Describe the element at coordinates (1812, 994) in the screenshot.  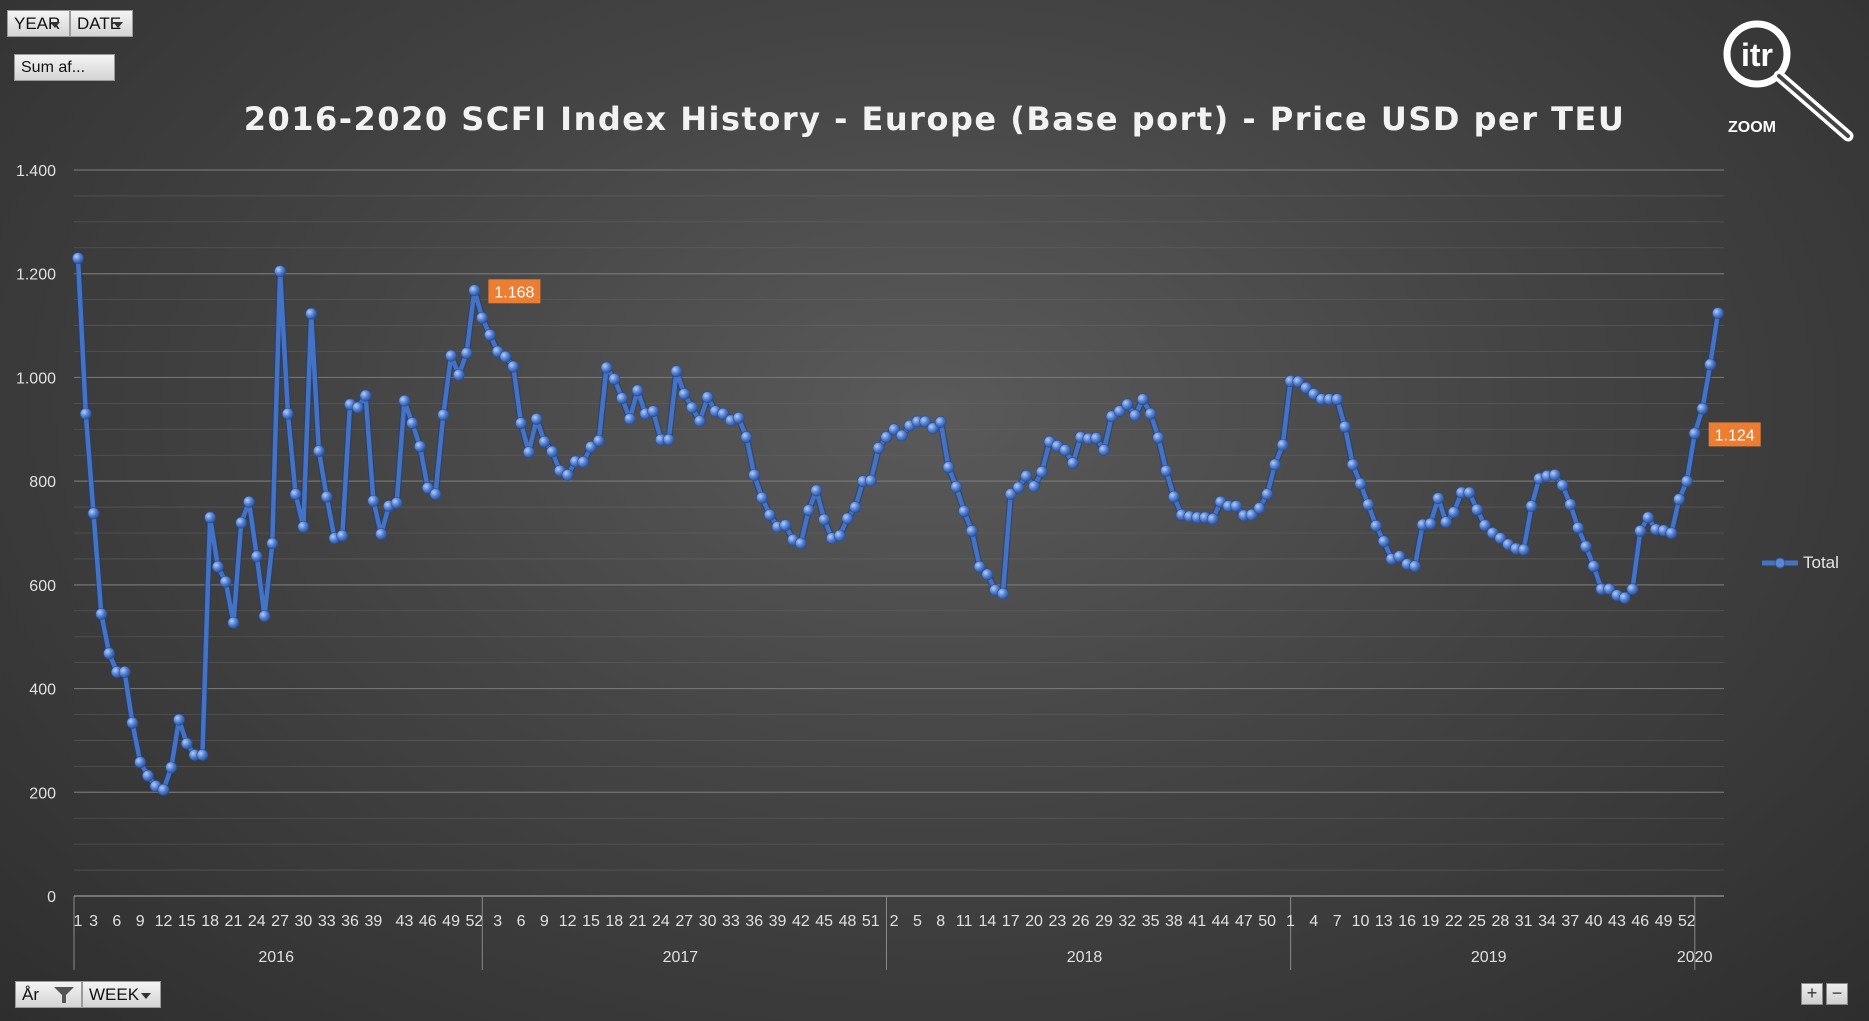
I see `zoom-in-button: +` at that location.